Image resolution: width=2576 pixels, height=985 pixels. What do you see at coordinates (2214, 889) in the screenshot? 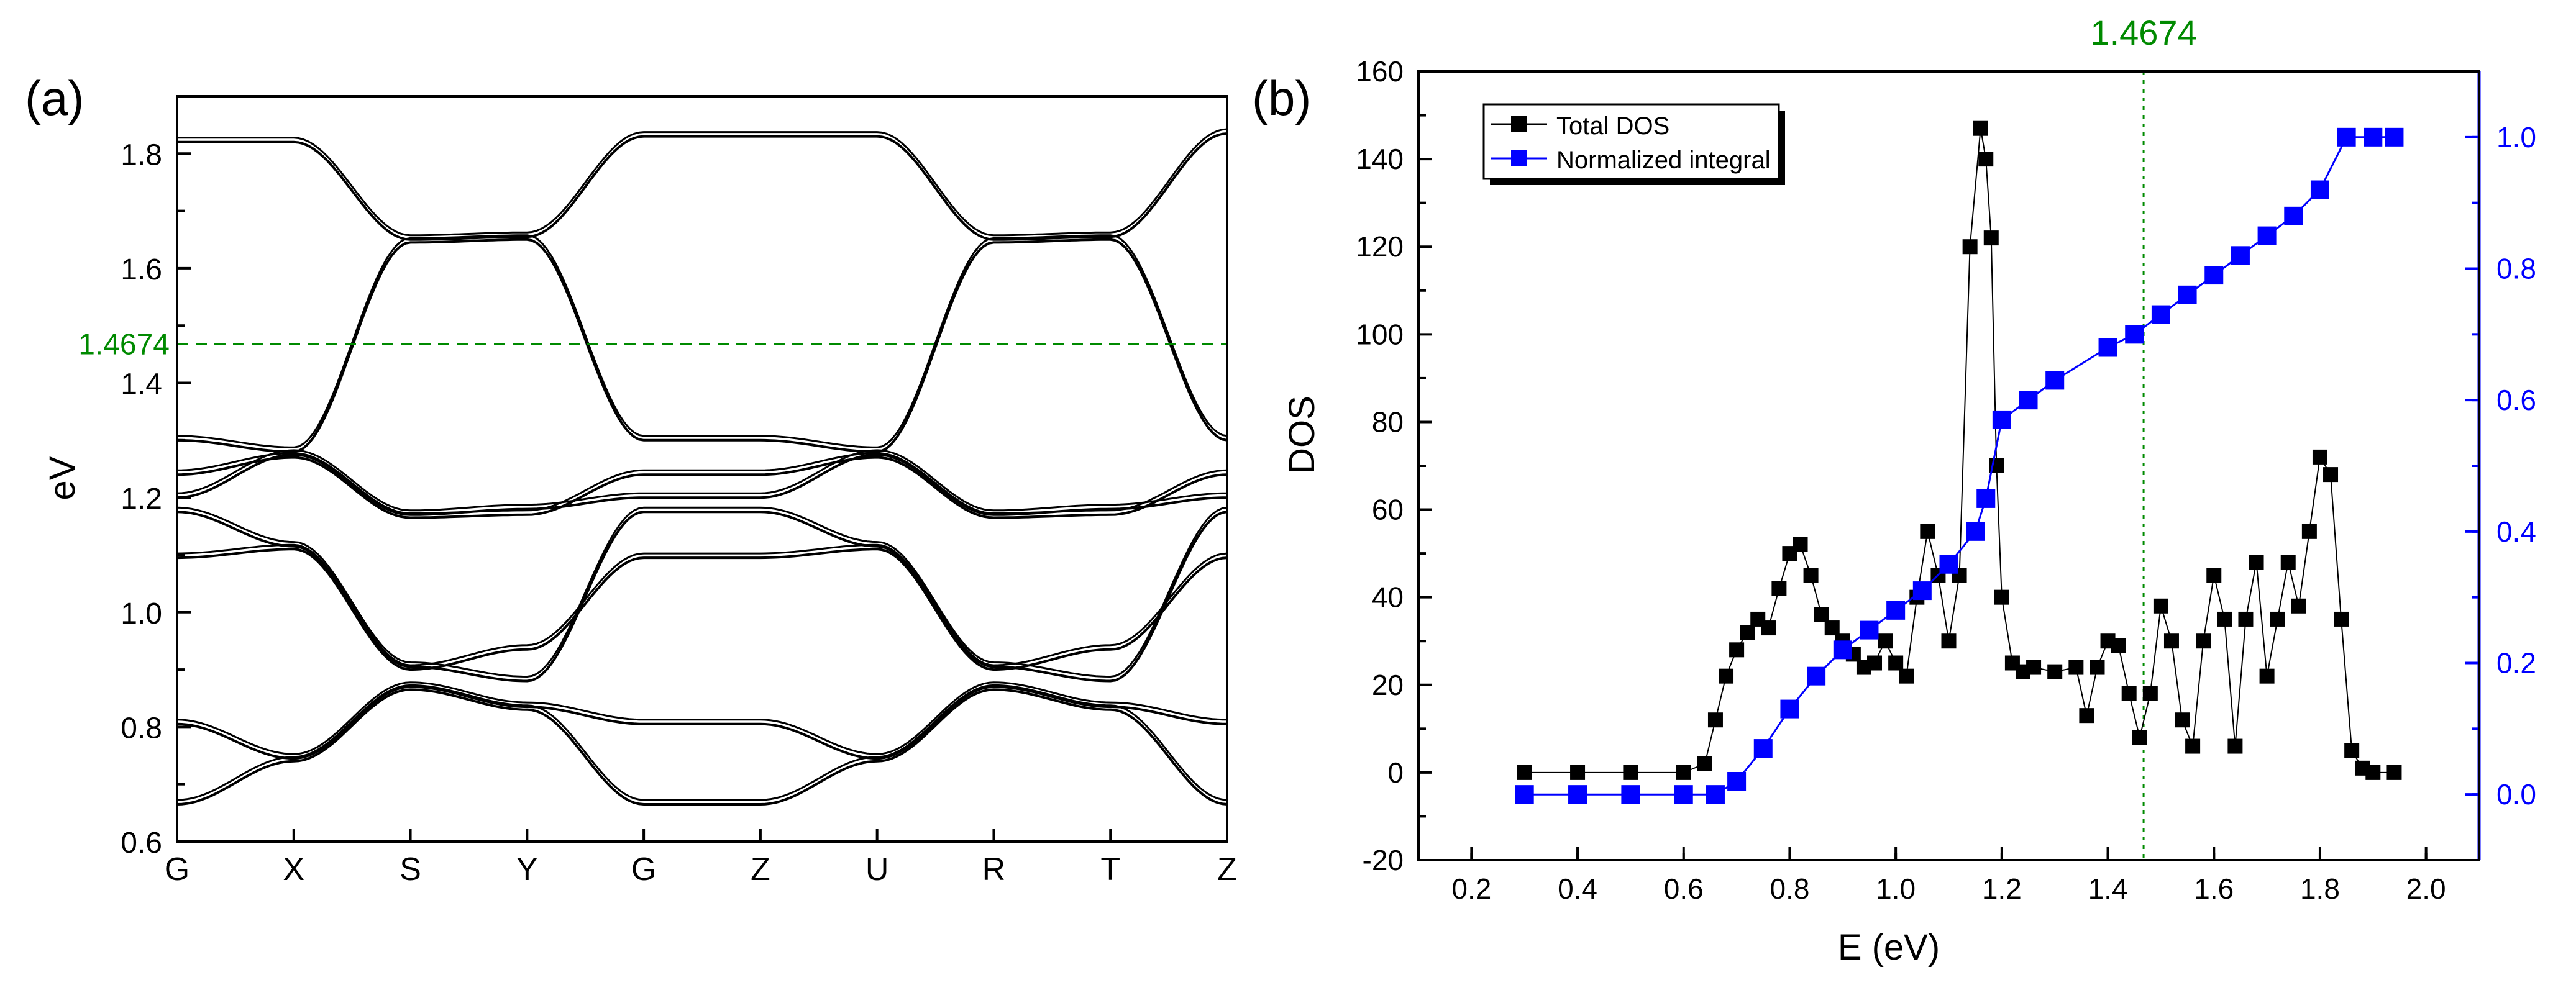
I see `dos-x-tick-label: 1.6` at bounding box center [2214, 889].